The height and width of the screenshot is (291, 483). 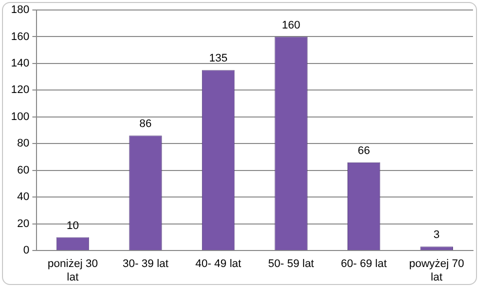 I want to click on y-tick-label: 60, so click(x=23, y=170).